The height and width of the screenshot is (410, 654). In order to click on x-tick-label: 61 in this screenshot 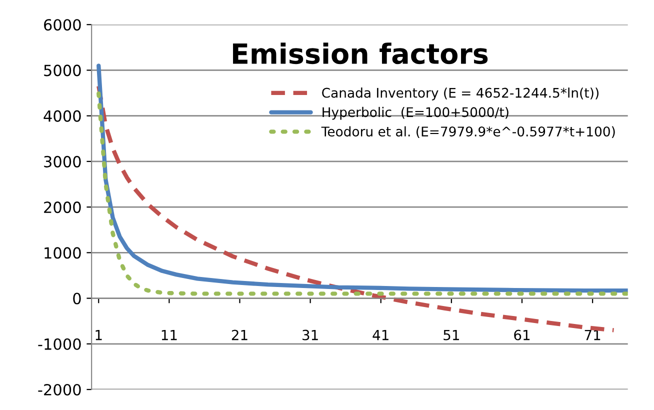, I will do `click(522, 335)`.